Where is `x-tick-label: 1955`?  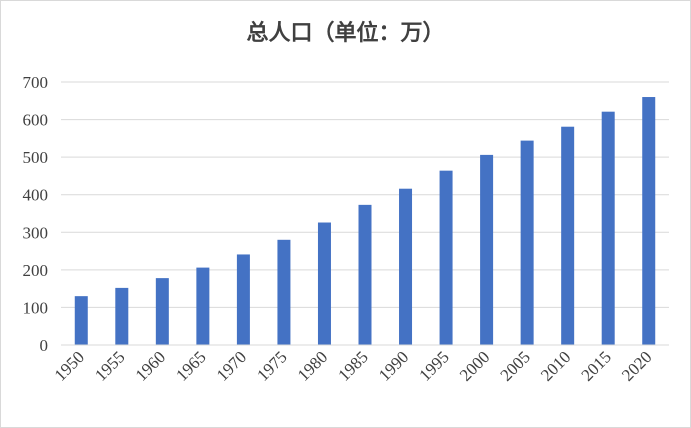 x-tick-label: 1955 is located at coordinates (109, 365).